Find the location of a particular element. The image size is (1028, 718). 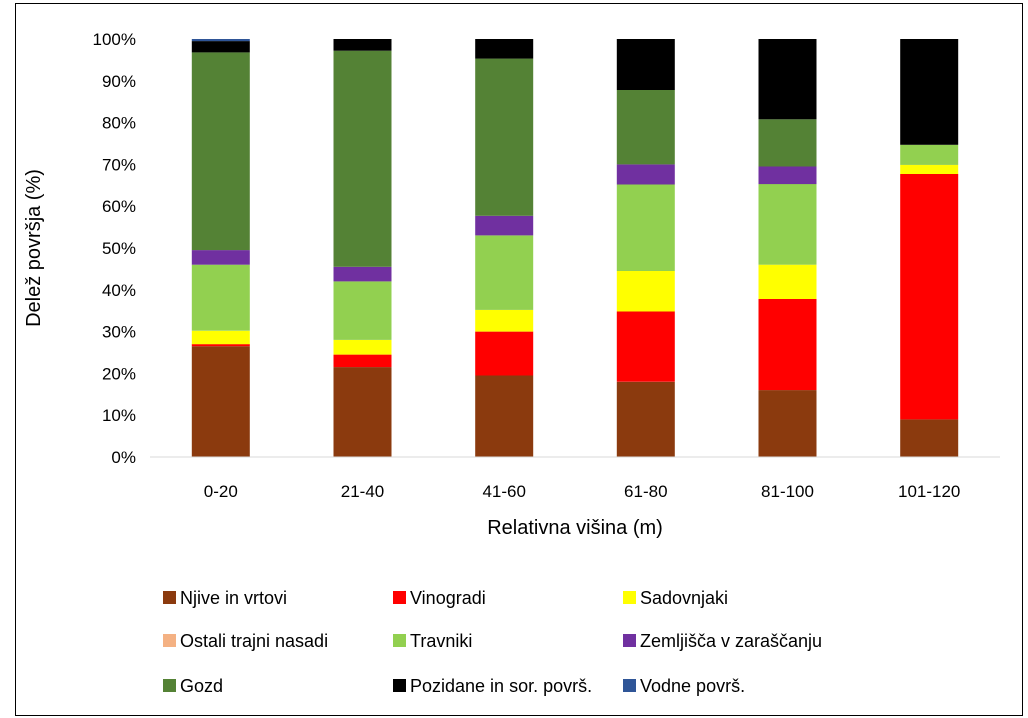

y-tick-label: 0% is located at coordinates (123, 457).